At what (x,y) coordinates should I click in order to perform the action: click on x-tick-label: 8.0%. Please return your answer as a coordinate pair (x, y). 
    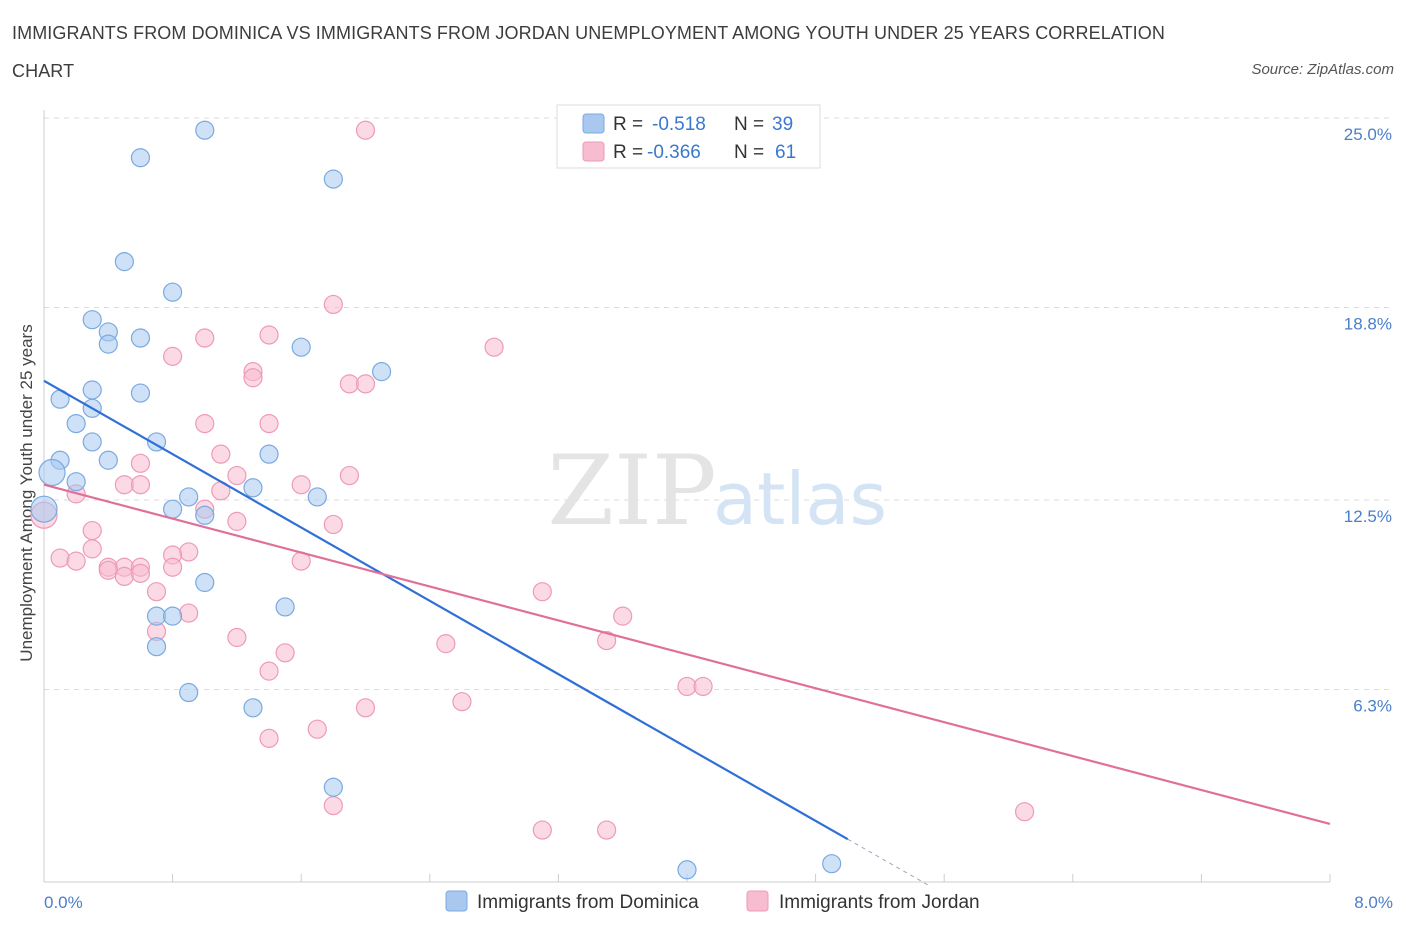
    Looking at the image, I should click on (1373, 902).